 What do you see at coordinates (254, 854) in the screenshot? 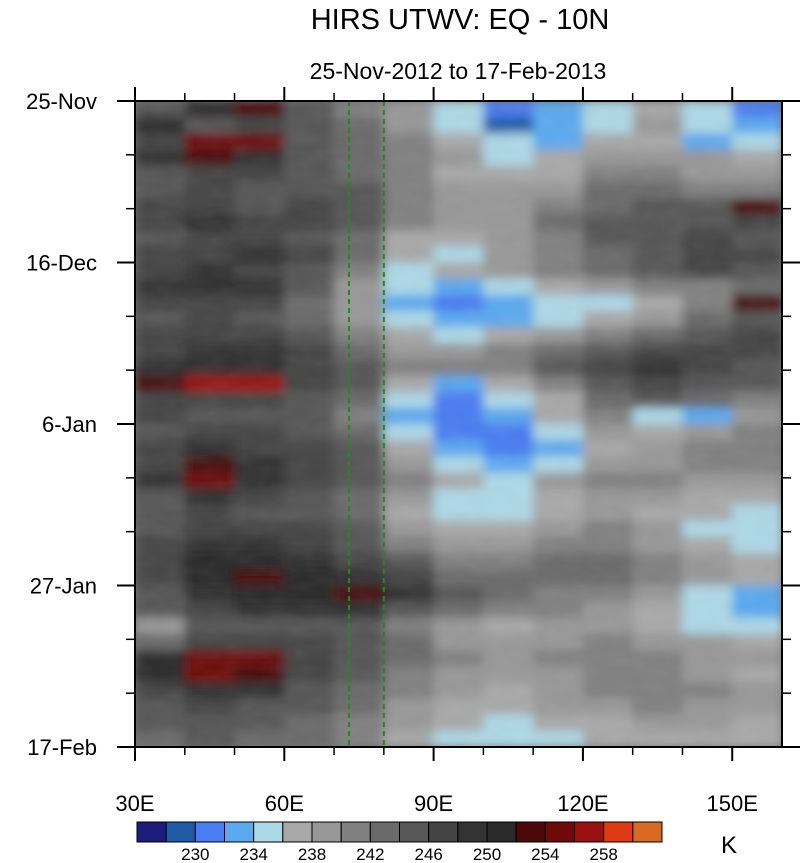
I see `colorbar-label: 234` at bounding box center [254, 854].